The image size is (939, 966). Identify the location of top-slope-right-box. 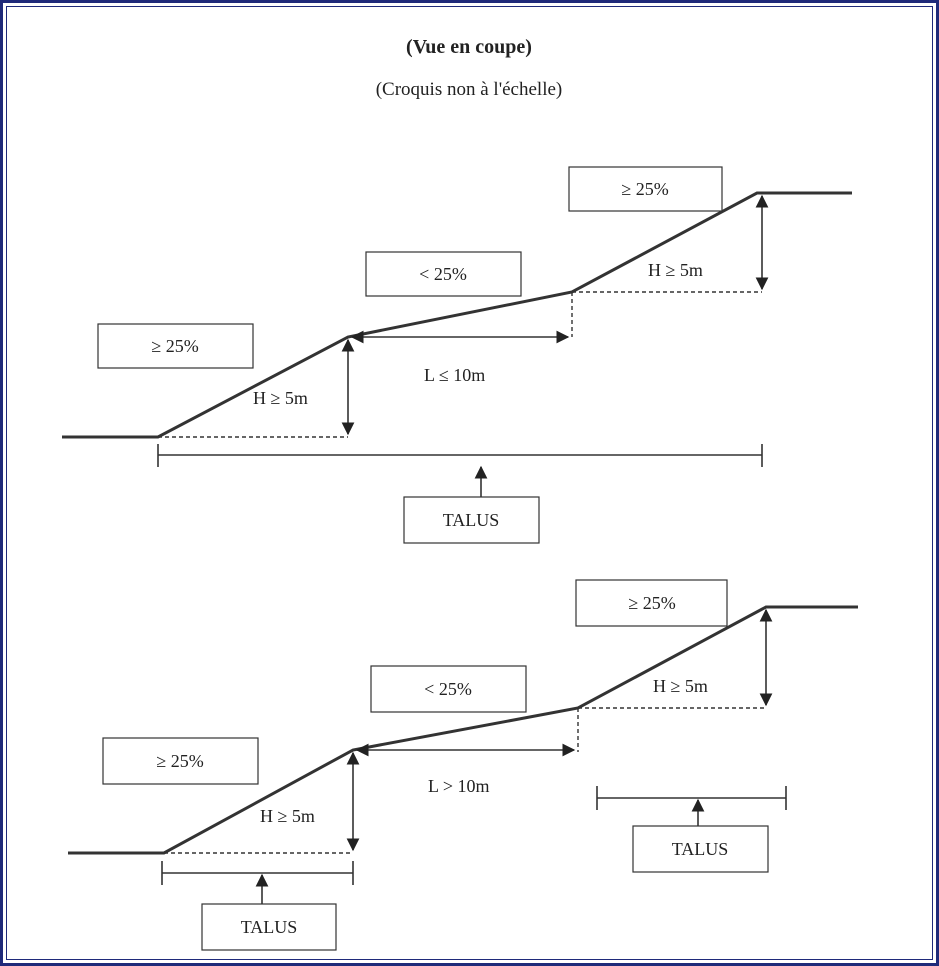
(645, 189).